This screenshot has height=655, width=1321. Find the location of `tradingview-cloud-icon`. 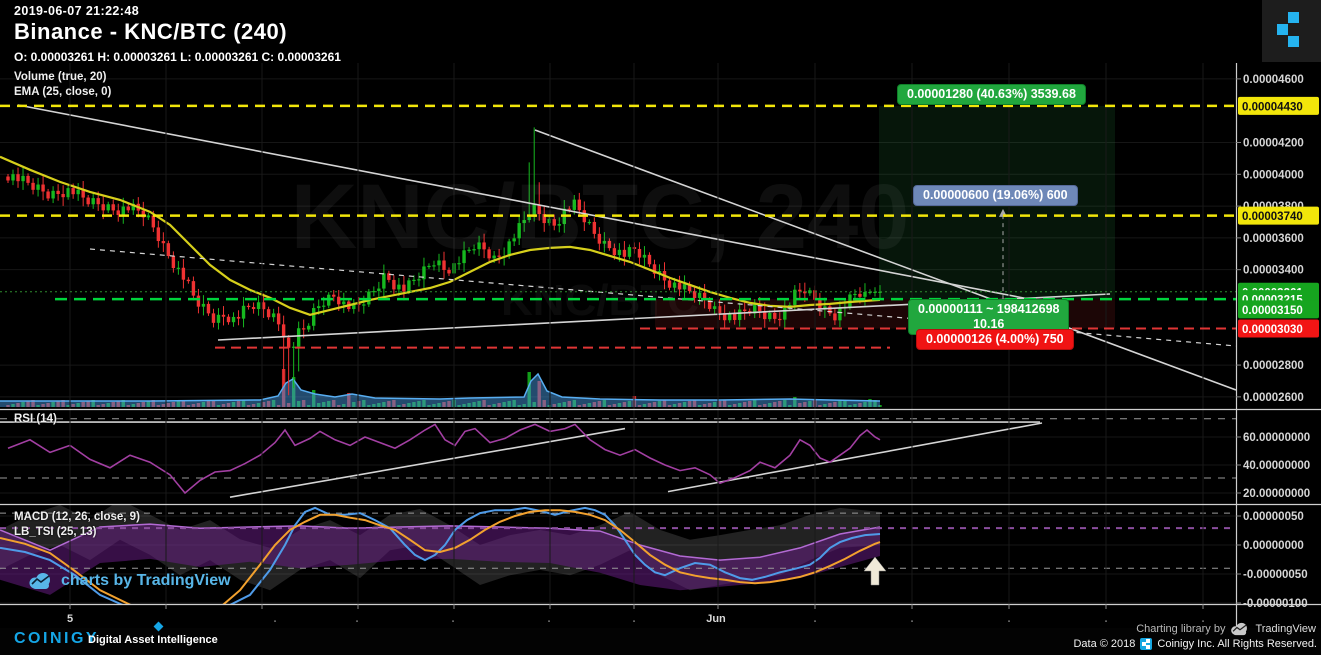

tradingview-cloud-icon is located at coordinates (39, 581).